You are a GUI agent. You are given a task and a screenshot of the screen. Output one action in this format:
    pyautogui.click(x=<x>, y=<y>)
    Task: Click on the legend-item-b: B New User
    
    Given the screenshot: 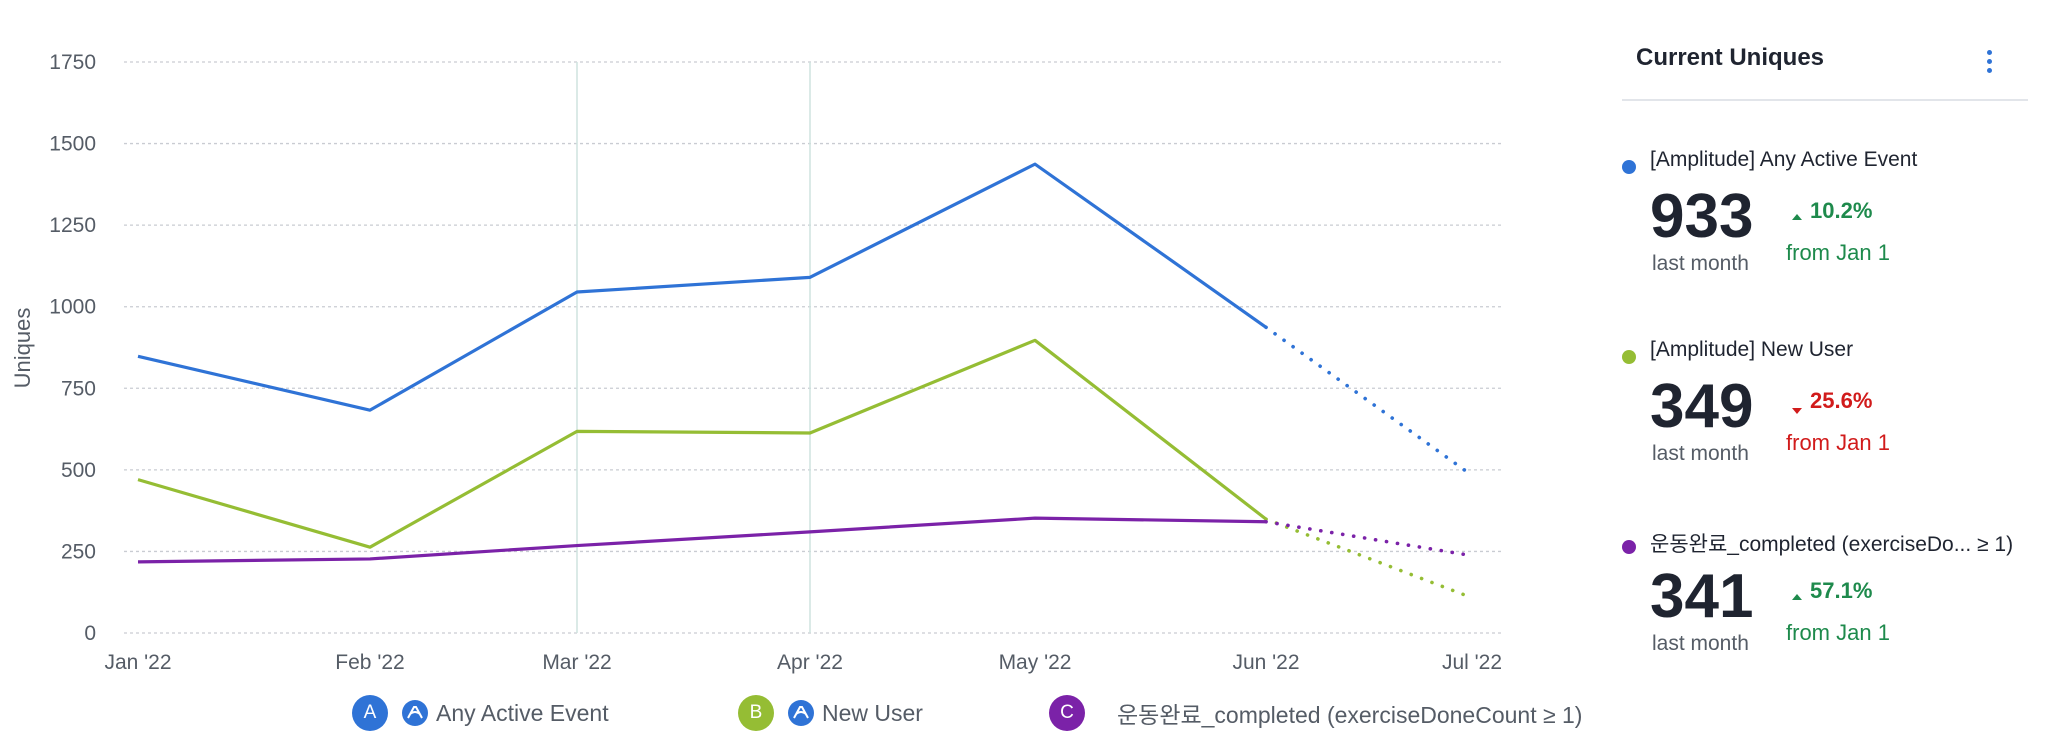 What is the action you would take?
    pyautogui.click(x=830, y=713)
    